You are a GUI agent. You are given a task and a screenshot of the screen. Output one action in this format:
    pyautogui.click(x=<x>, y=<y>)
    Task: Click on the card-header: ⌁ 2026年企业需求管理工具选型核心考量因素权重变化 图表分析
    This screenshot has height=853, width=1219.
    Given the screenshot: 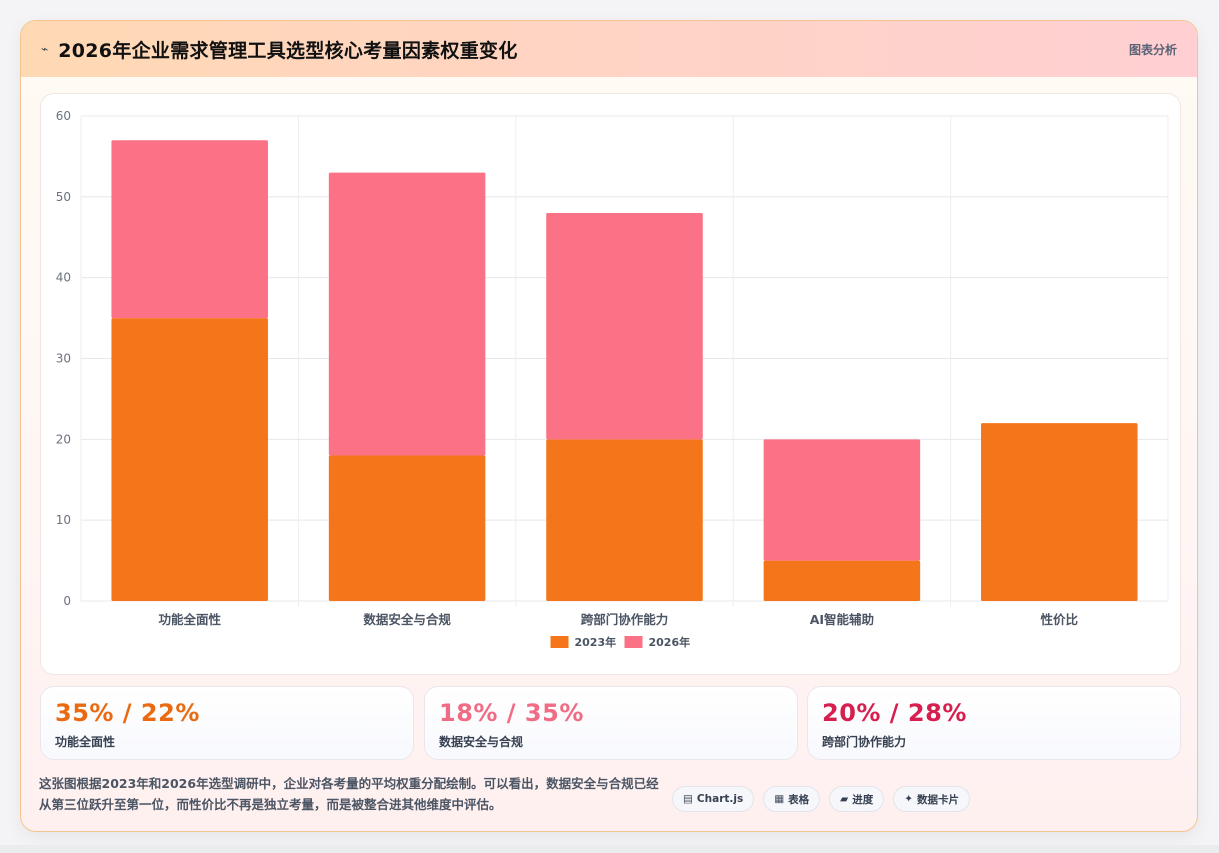 What is the action you would take?
    pyautogui.click(x=609, y=49)
    